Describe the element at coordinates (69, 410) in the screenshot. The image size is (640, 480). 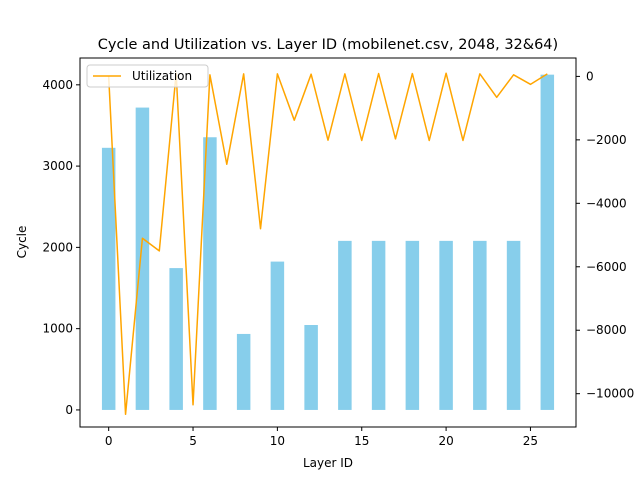
I see `y-tick-label: 0` at that location.